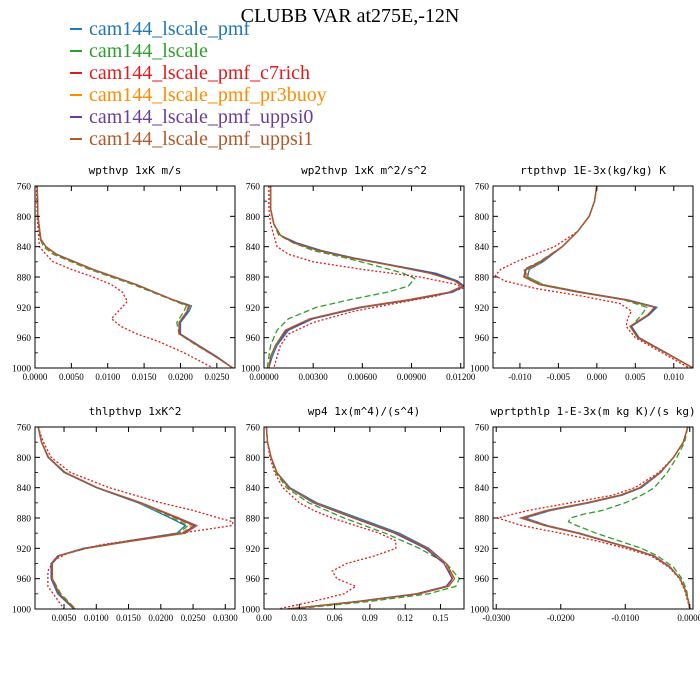 The image size is (700, 700). What do you see at coordinates (461, 377) in the screenshot?
I see `x-tick-label: 0.01200` at bounding box center [461, 377].